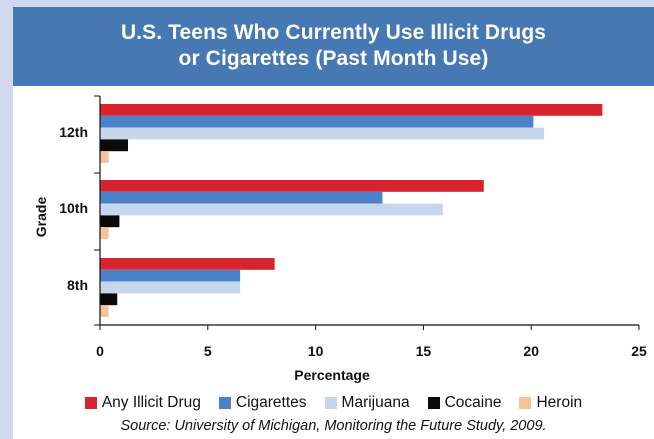 This screenshot has width=654, height=439. I want to click on y-tick-label-12th: 12th, so click(73, 132).